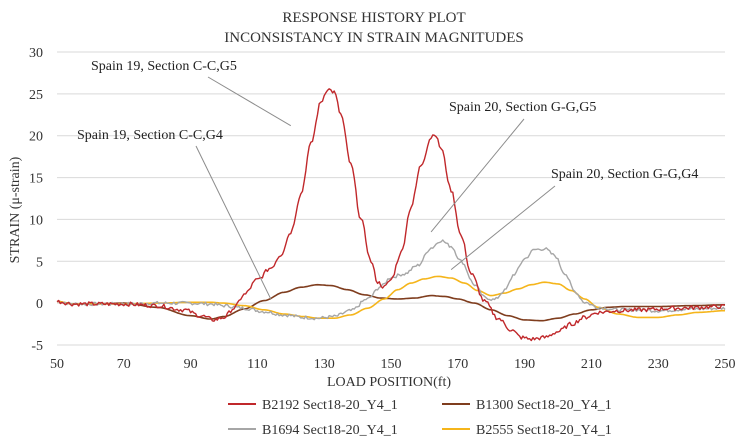 The width and height of the screenshot is (748, 447). I want to click on y-tick-label: 0, so click(39, 304).